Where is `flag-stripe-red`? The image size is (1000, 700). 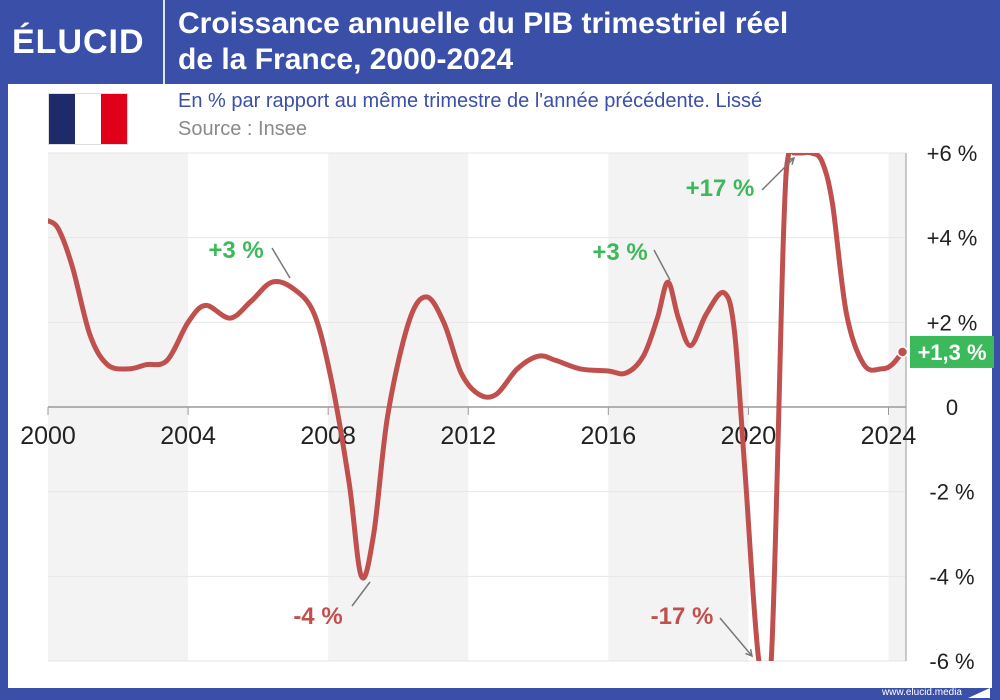 flag-stripe-red is located at coordinates (114, 119).